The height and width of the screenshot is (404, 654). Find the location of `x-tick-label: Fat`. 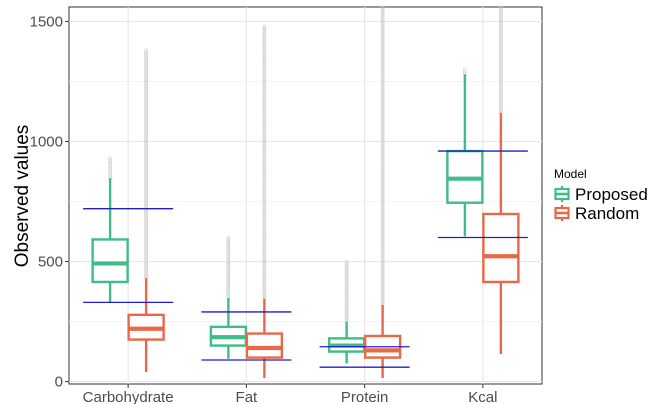

x-tick-label: Fat is located at coordinates (247, 396).